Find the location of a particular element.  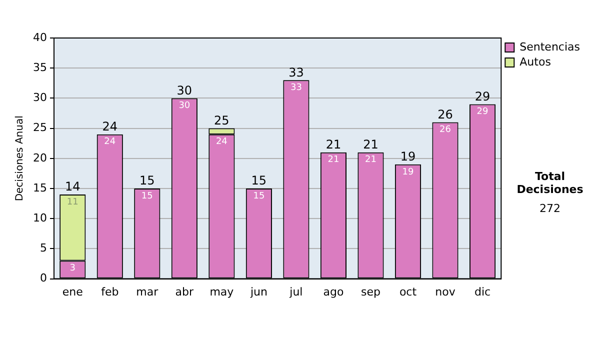

data-label: 33 is located at coordinates (296, 87).